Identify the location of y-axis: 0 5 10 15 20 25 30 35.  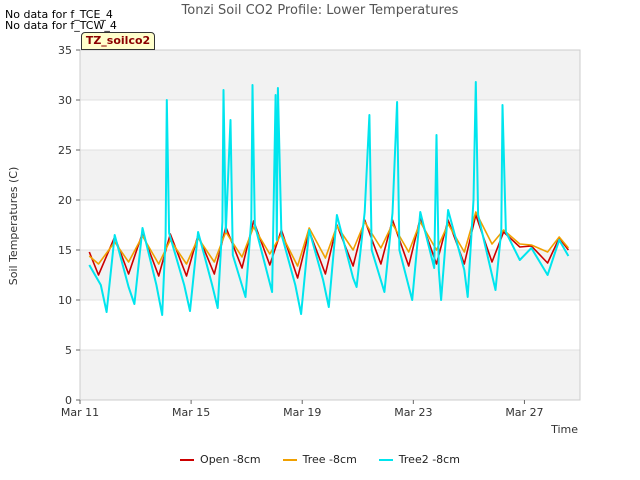
(69, 225).